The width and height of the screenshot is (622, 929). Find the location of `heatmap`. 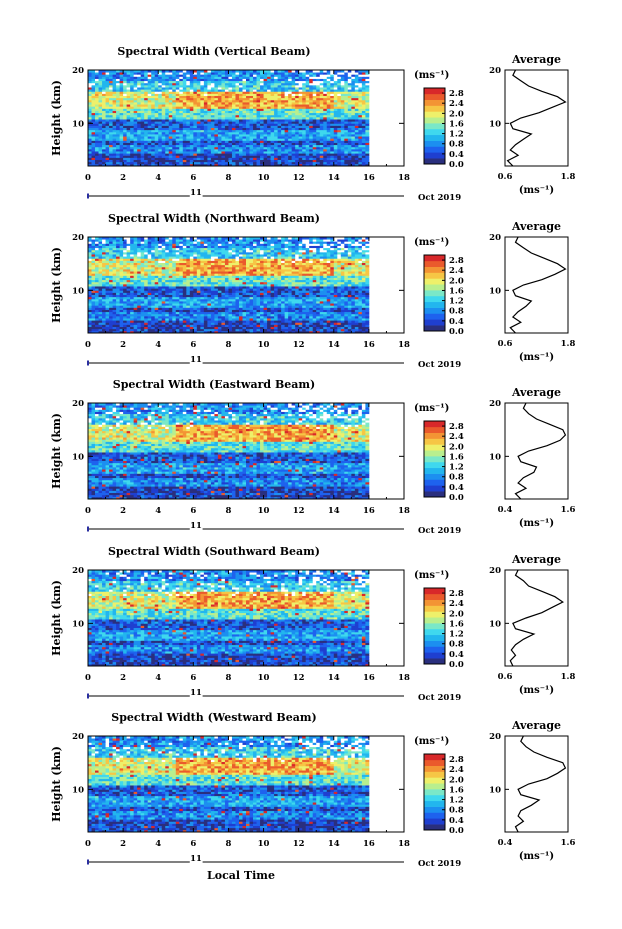

heatmap is located at coordinates (229, 118).